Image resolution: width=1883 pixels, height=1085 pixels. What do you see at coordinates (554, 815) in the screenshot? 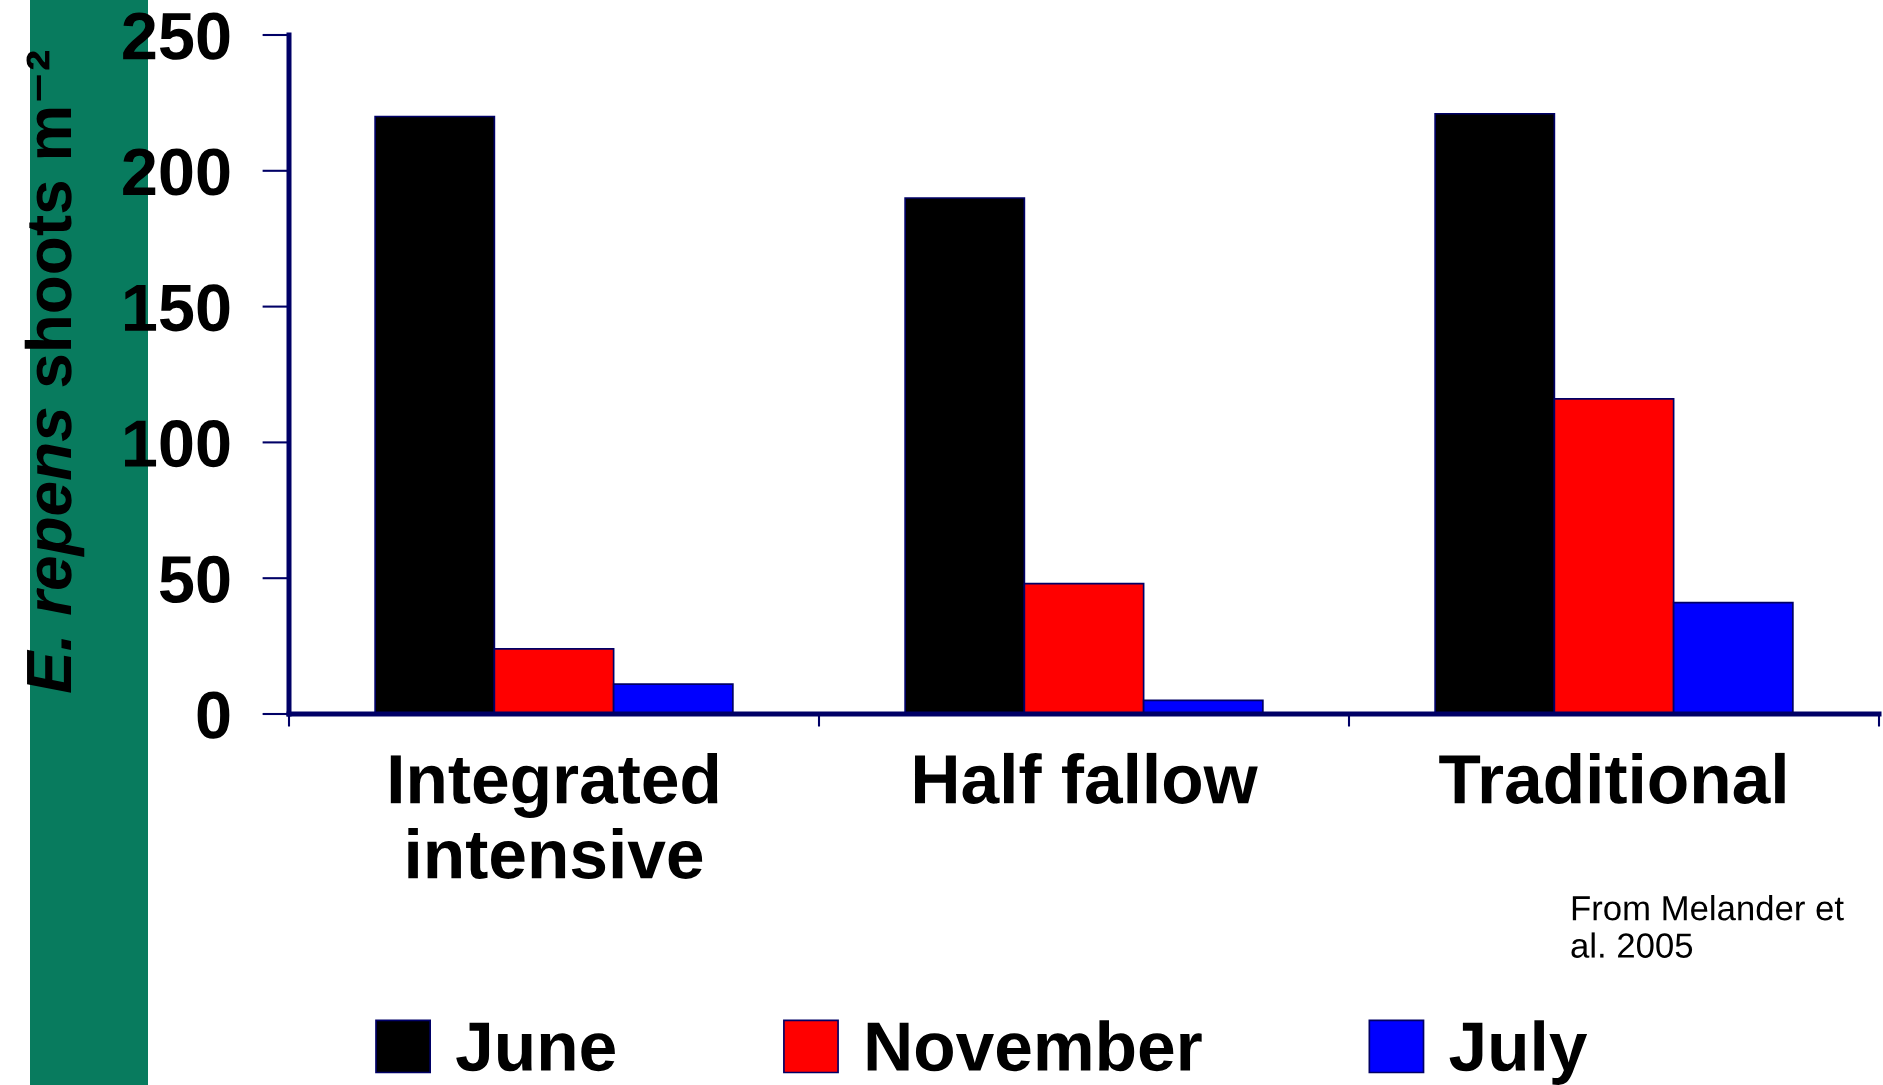
I see `x-tick-label: Integrated intensive` at bounding box center [554, 815].